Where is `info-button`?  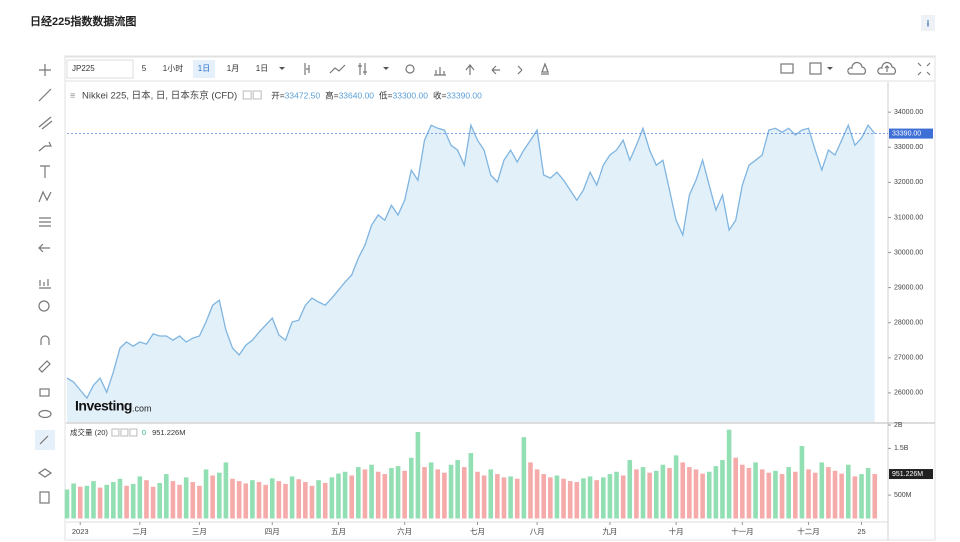
info-button is located at coordinates (928, 23).